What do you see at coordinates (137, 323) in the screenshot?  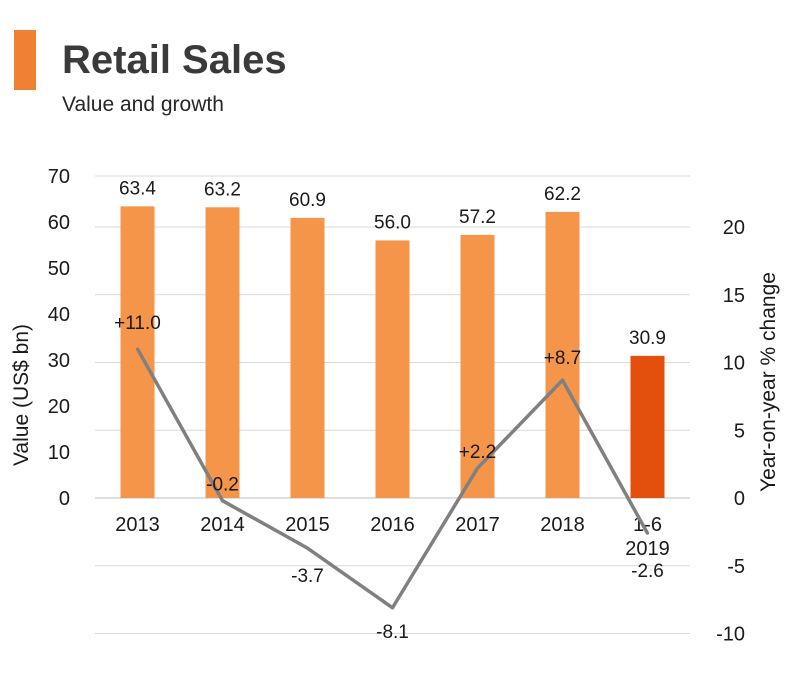 I see `line-data-label: +11.0` at bounding box center [137, 323].